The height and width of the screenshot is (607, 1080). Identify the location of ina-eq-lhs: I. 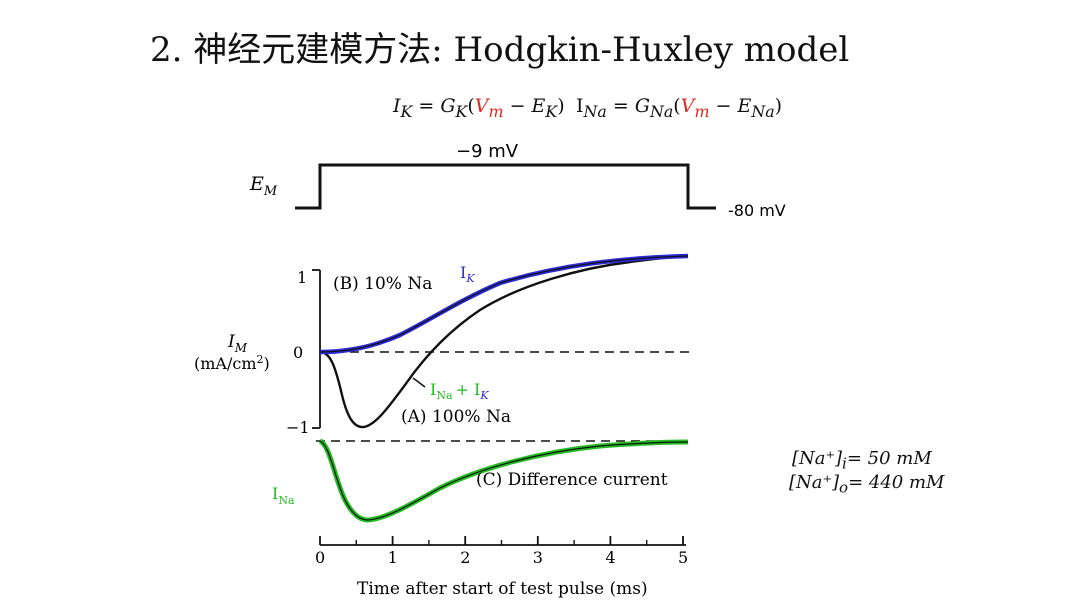
(580, 106).